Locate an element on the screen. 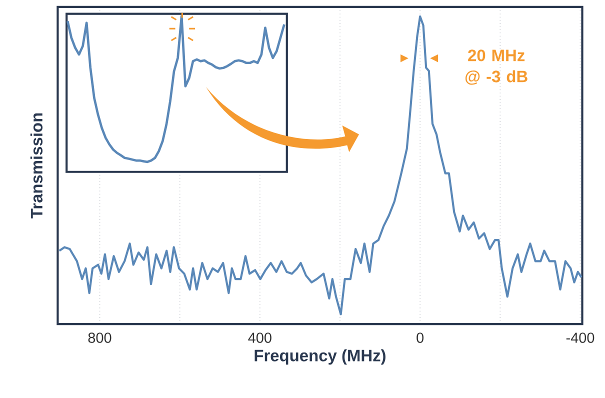  x-tick-label: 400 is located at coordinates (260, 337).